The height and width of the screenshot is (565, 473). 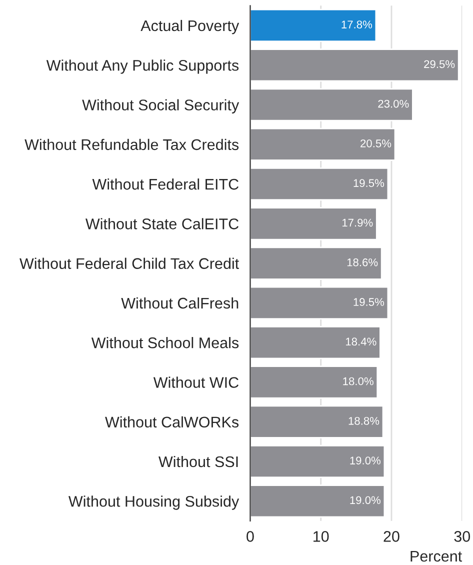 I want to click on y-tick-label: Without CalFresh, so click(x=179, y=303).